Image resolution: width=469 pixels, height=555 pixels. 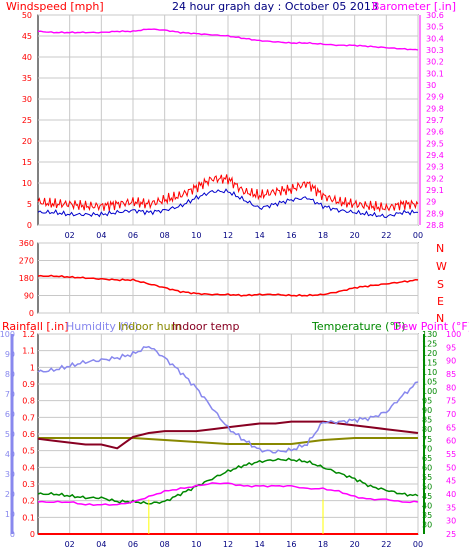 I want to click on baro-y-tick-label: 28.8, so click(x=435, y=225).